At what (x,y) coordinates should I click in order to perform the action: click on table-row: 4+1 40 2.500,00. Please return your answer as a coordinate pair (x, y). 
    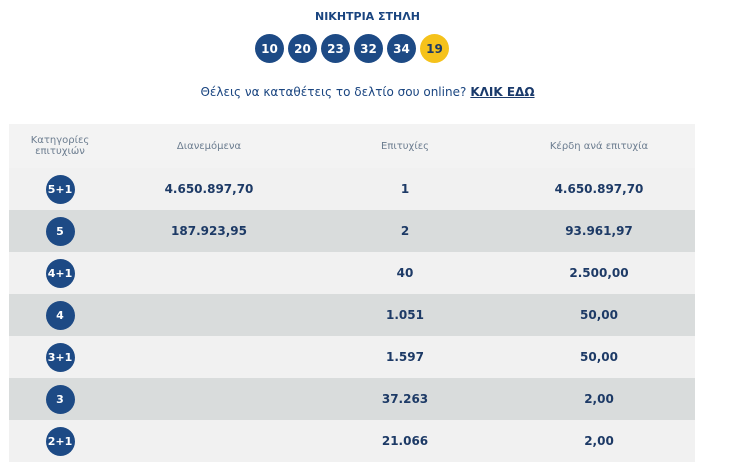
    Looking at the image, I should click on (352, 273).